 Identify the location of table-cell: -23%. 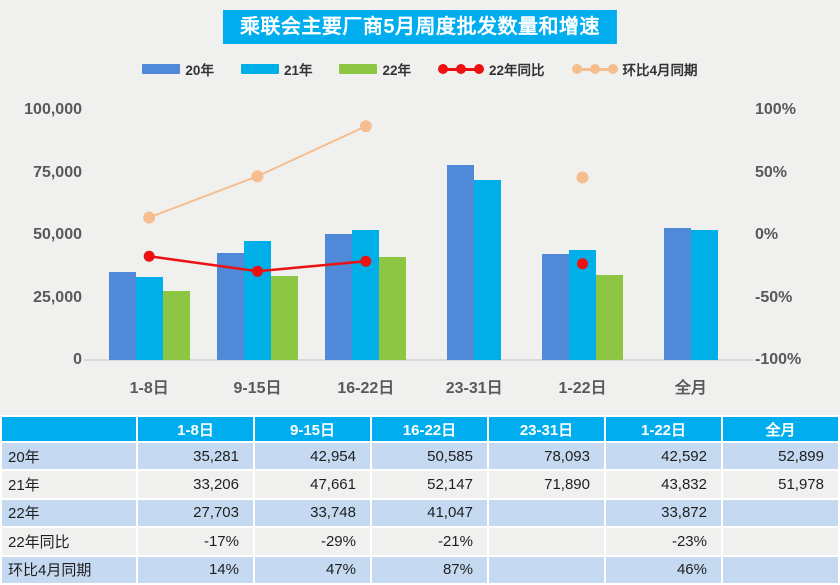
(663, 541).